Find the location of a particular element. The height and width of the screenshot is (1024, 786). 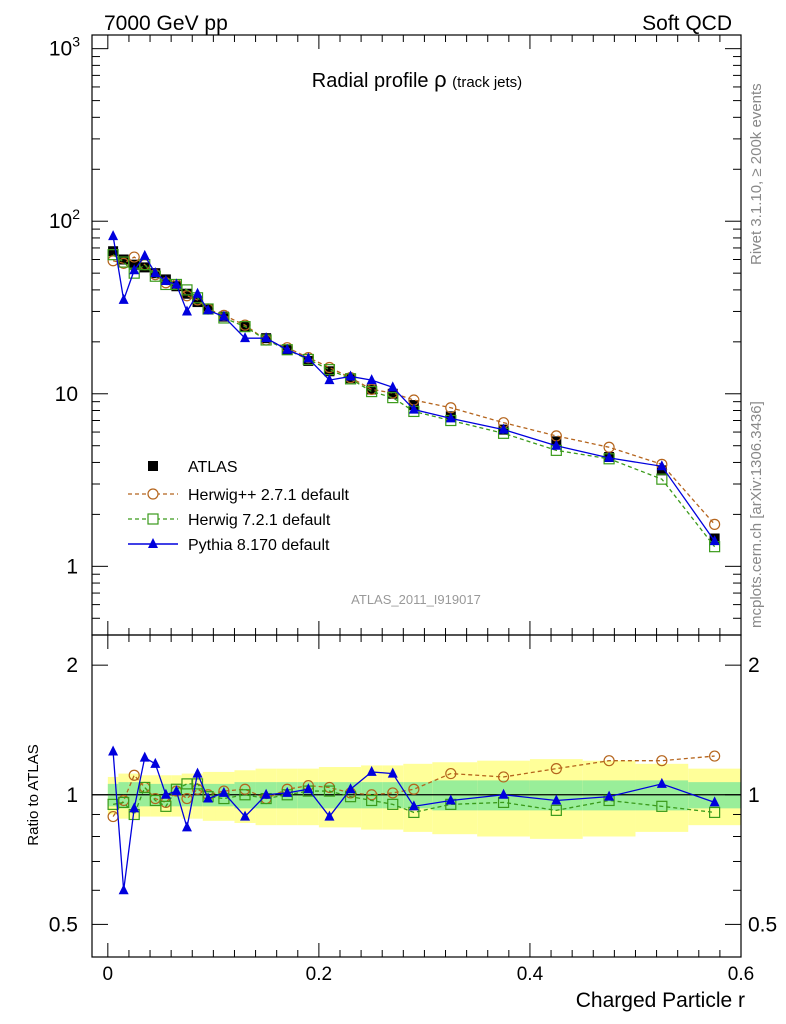

ratio-y-tick-label-left: 1 is located at coordinates (72, 795).